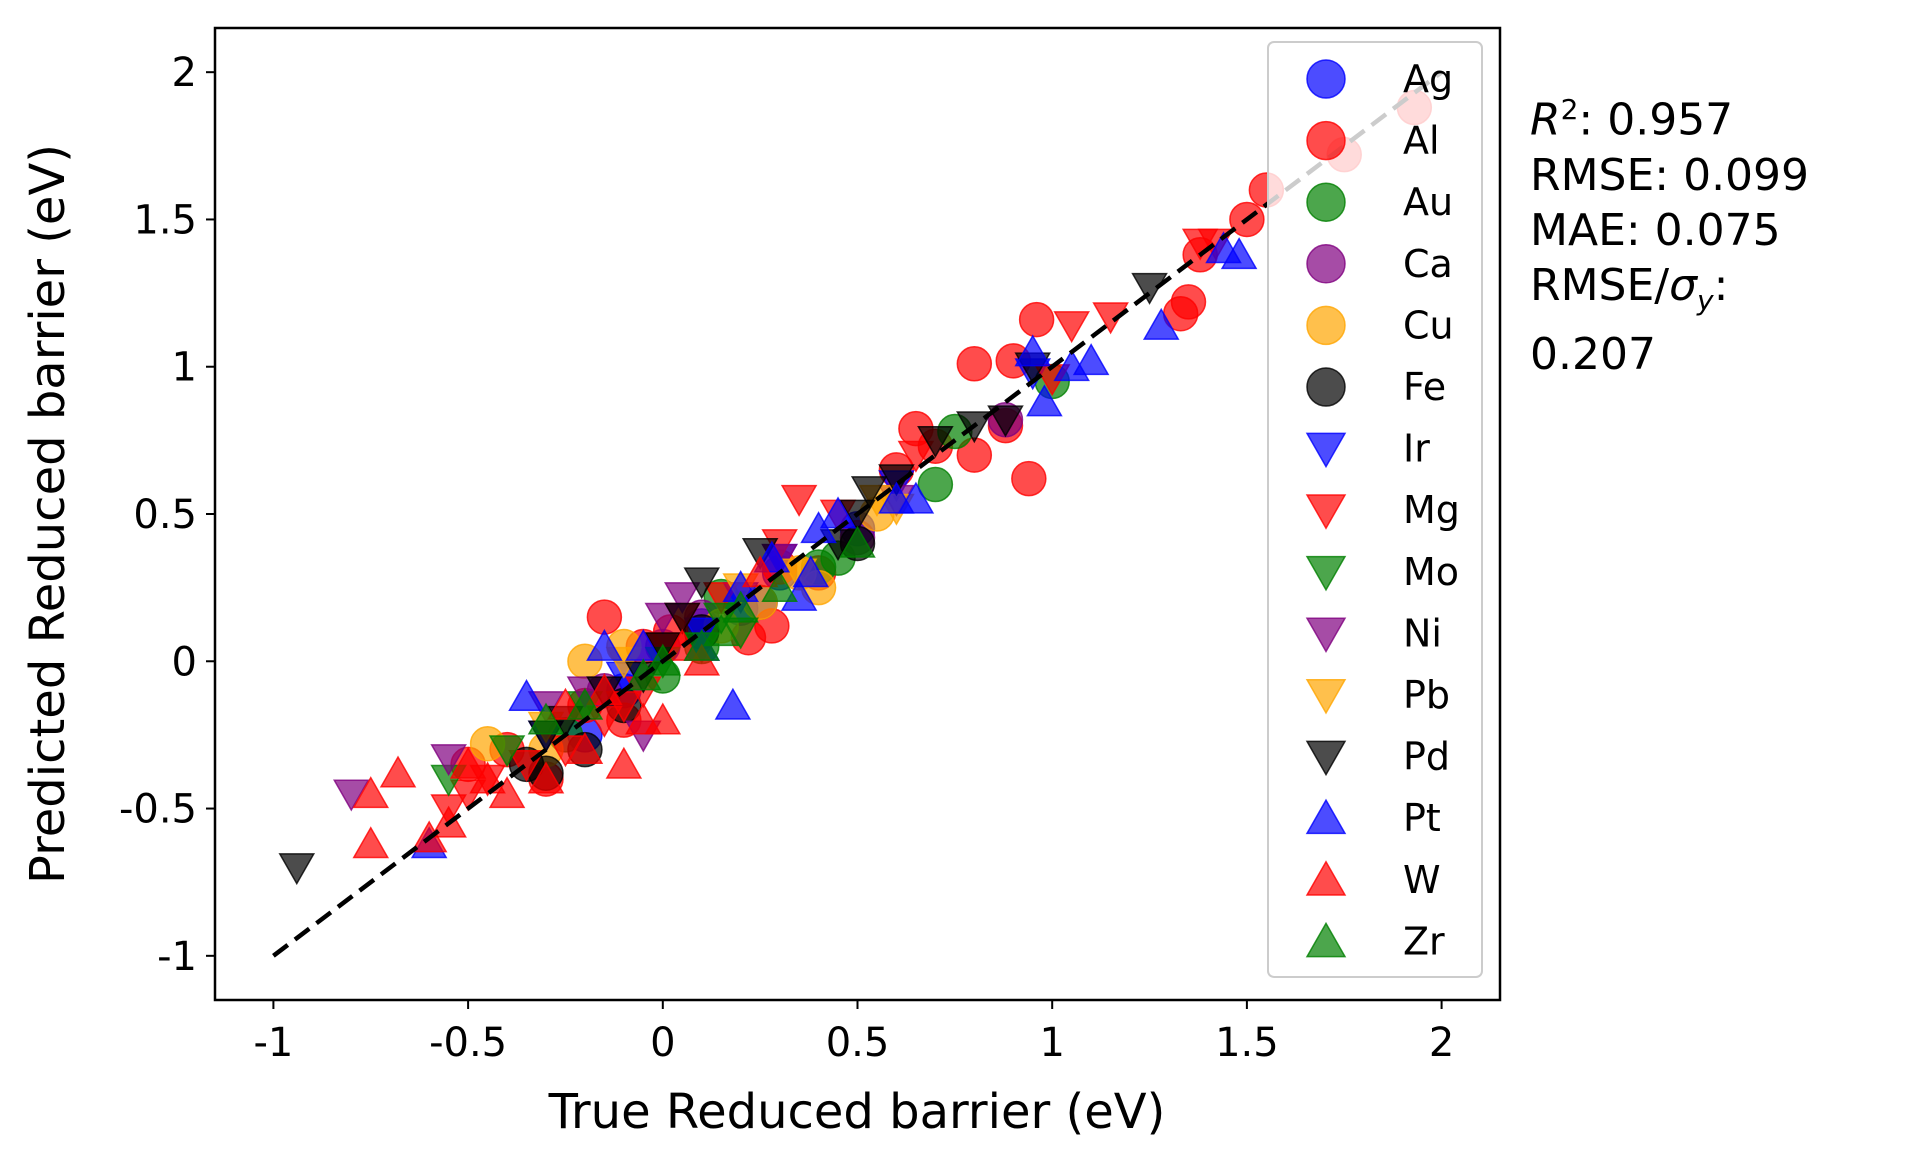 The height and width of the screenshot is (1152, 1907). What do you see at coordinates (1428, 264) in the screenshot?
I see `legend-label-ca: Ca` at bounding box center [1428, 264].